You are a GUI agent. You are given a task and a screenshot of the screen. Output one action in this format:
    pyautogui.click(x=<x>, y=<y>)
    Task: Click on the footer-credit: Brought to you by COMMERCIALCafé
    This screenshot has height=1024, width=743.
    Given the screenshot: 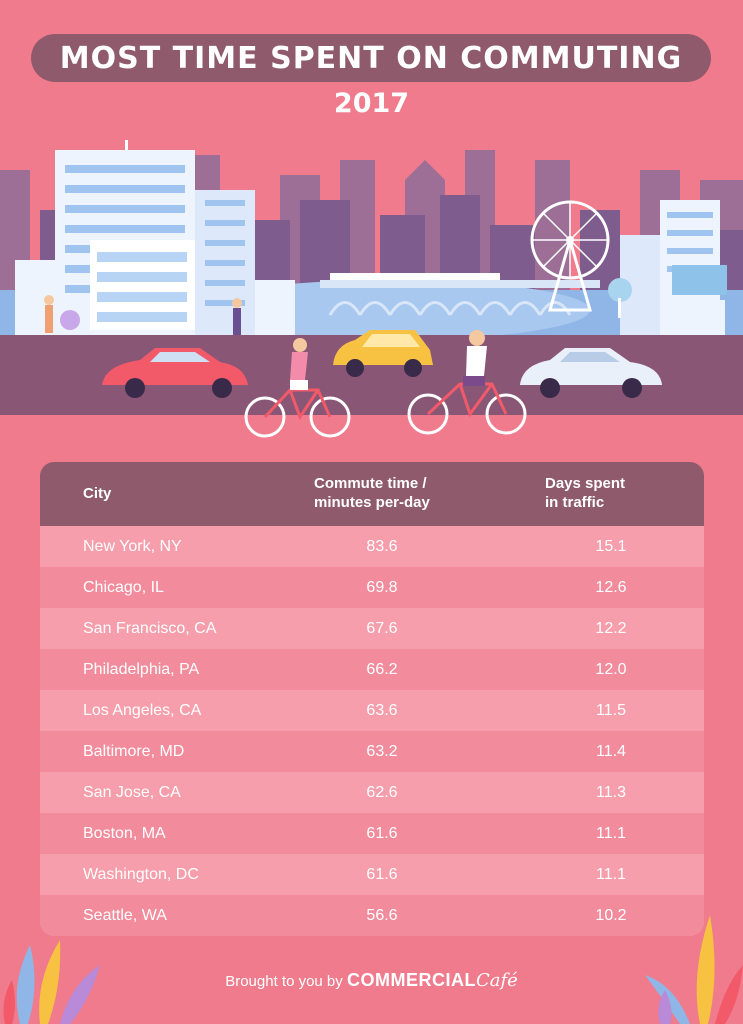 What is the action you would take?
    pyautogui.click(x=371, y=980)
    